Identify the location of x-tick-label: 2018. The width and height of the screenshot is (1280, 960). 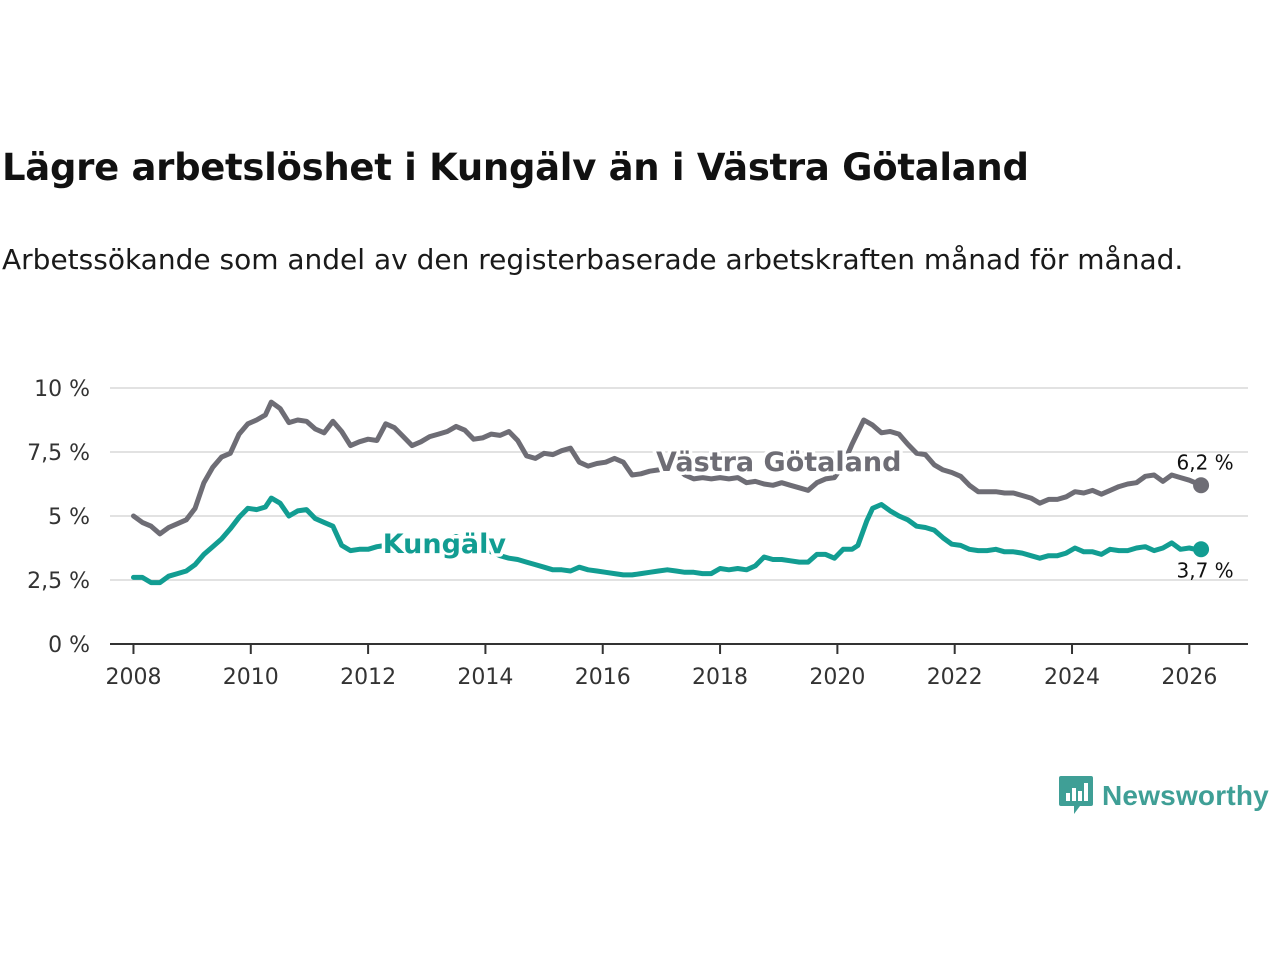
(720, 677).